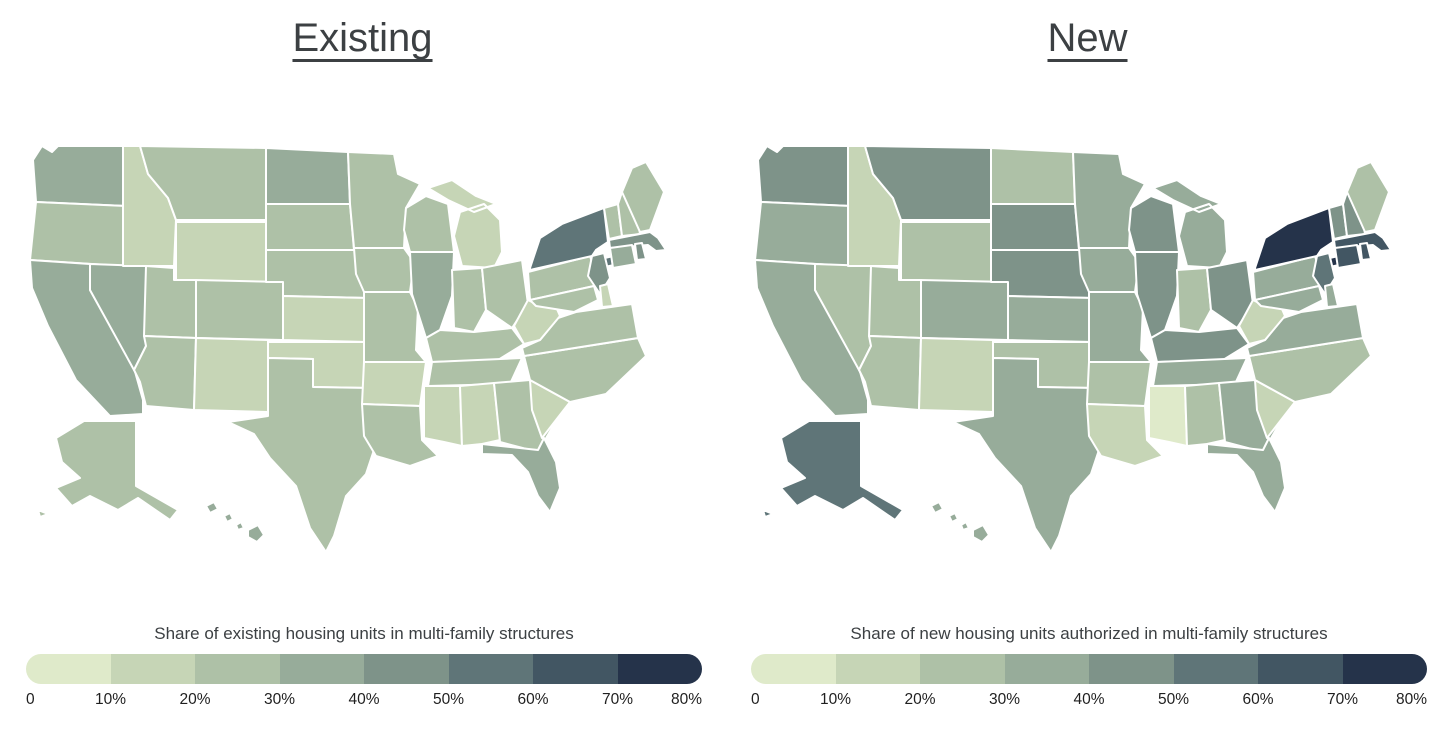 This screenshot has width=1450, height=750. Describe the element at coordinates (643, 197) in the screenshot. I see `state-me-existing` at that location.